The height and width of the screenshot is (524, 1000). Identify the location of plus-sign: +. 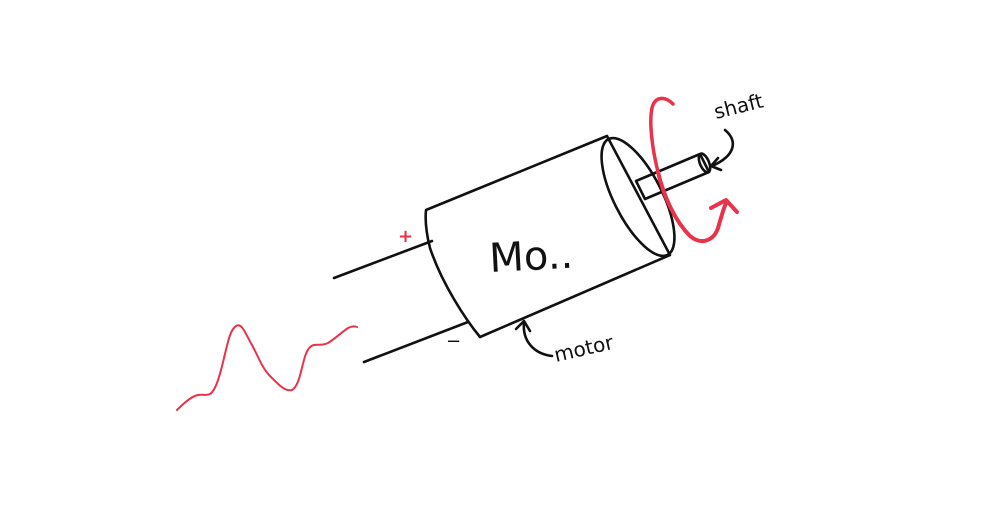
(405, 236).